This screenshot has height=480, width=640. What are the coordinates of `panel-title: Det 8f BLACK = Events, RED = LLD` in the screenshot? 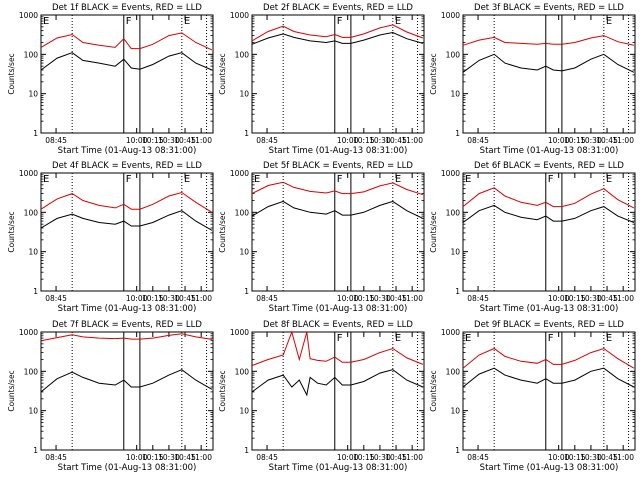 It's located at (338, 325).